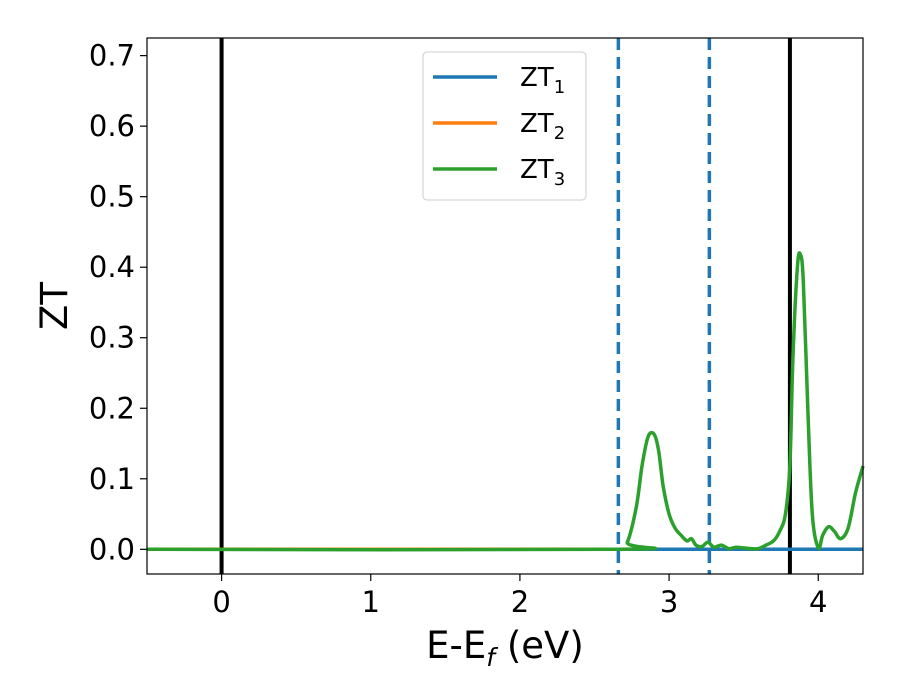 The image size is (900, 700). Describe the element at coordinates (112, 197) in the screenshot. I see `y-tick-label: 0.5` at that location.